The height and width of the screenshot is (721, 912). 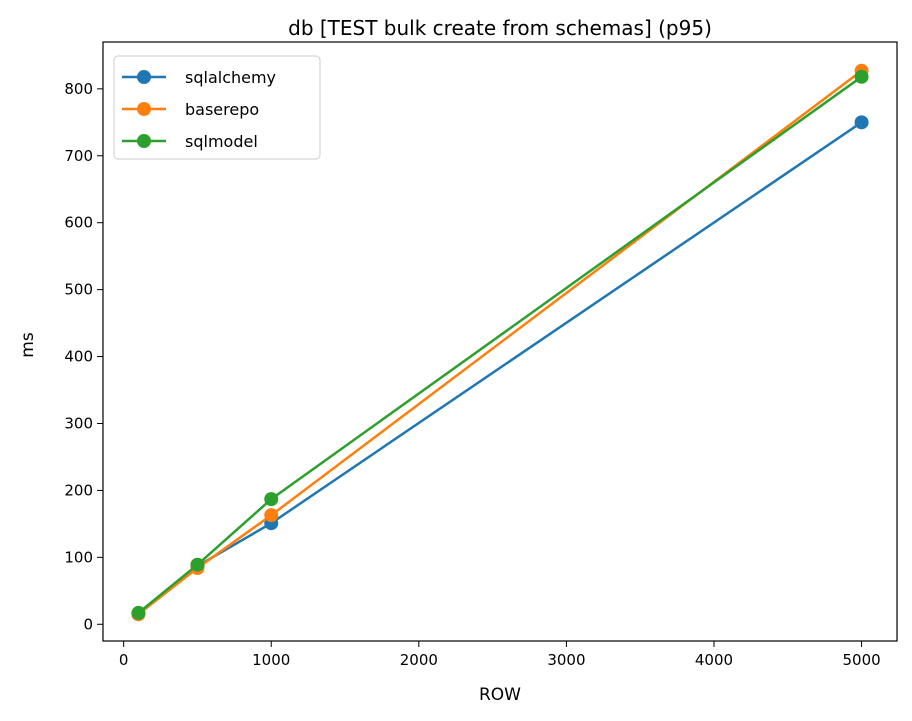 I want to click on data-point-baserepo, so click(x=271, y=515).